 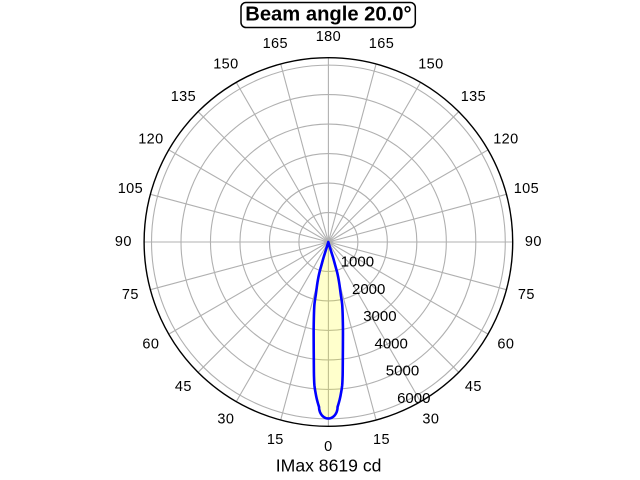 What do you see at coordinates (402, 371) in the screenshot?
I see `svg-text: 5000` at bounding box center [402, 371].